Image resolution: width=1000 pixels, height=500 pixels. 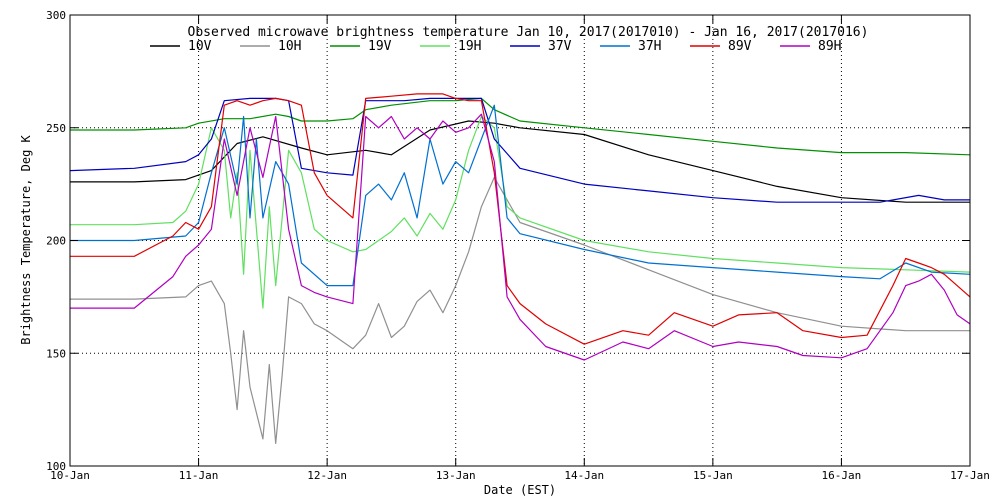 What do you see at coordinates (829, 46) in the screenshot?
I see `legend-label-89h: 89H` at bounding box center [829, 46].